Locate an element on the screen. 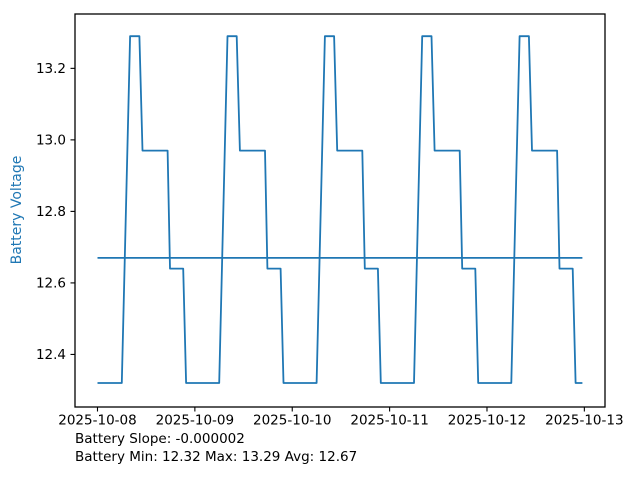  battery-minmax-text: Battery Min: 12.32 Max: 13.29 Avg: 12.67 is located at coordinates (216, 456).